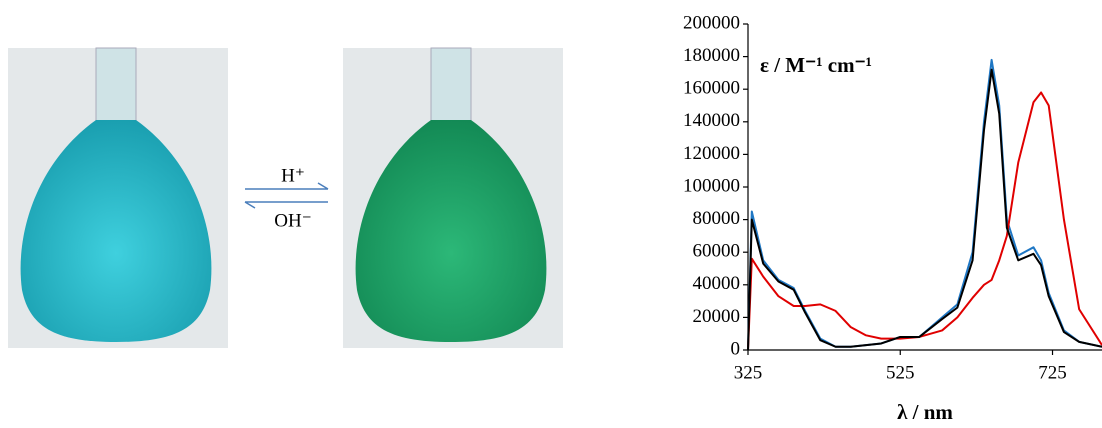 The image size is (1102, 428). What do you see at coordinates (748, 372) in the screenshot?
I see `x-tick-label: 325` at bounding box center [748, 372].